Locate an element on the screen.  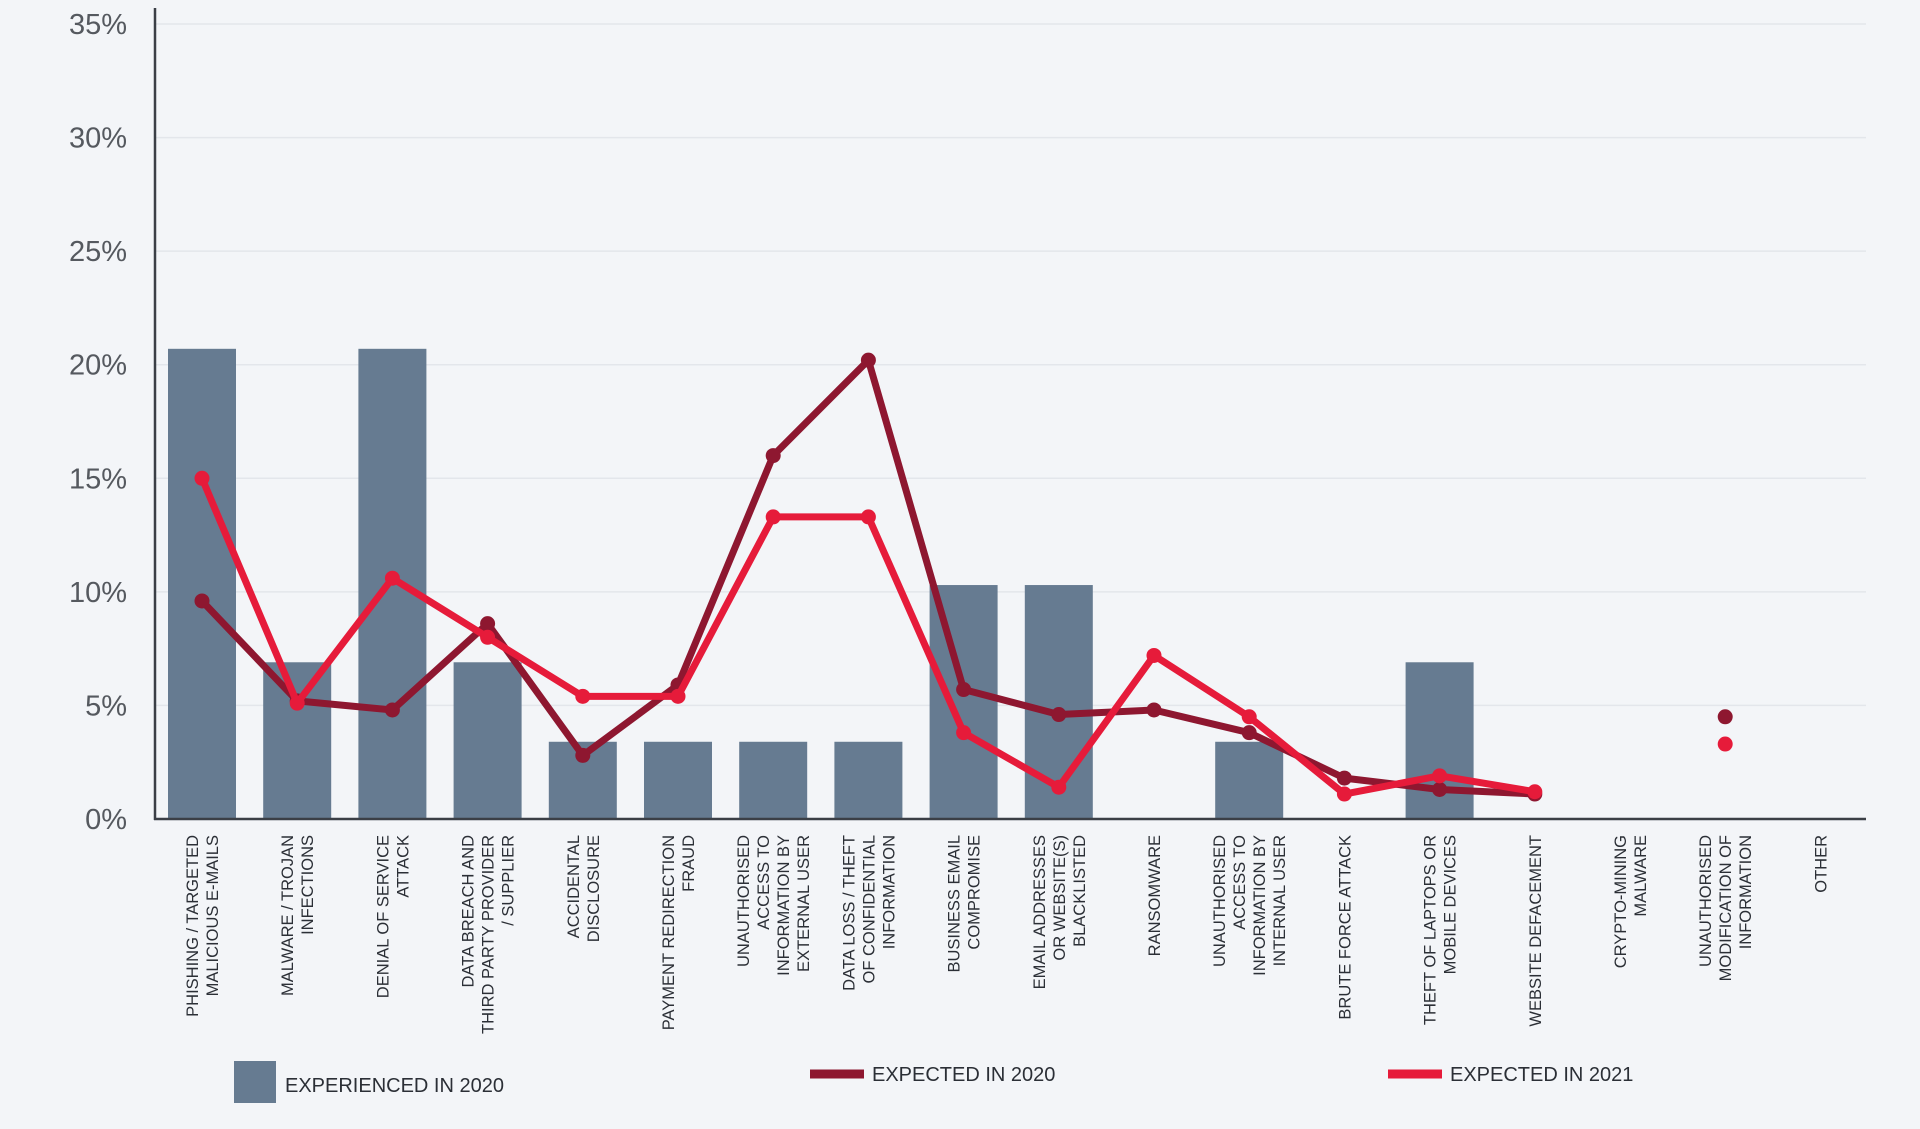
x-tick-label: PHISHING / TARGETED MALICIOUS E-MAILS is located at coordinates (203, 926).